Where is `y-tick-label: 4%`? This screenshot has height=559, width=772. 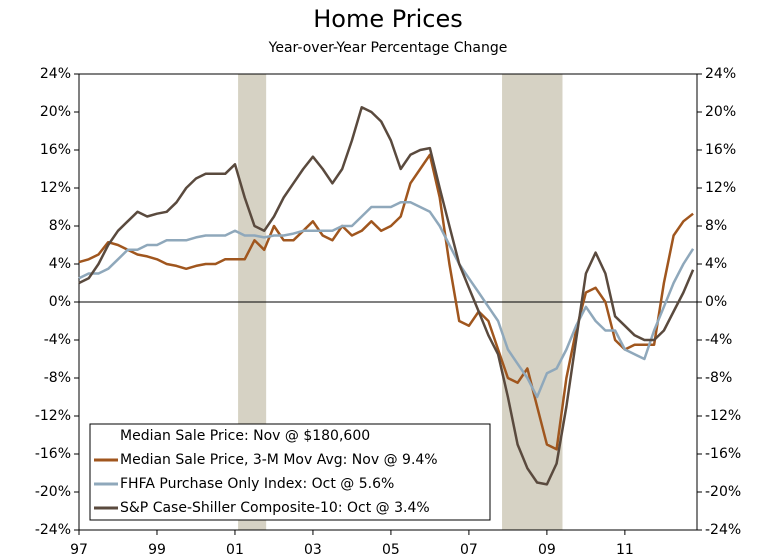 y-tick-label: 4% is located at coordinates (60, 264).